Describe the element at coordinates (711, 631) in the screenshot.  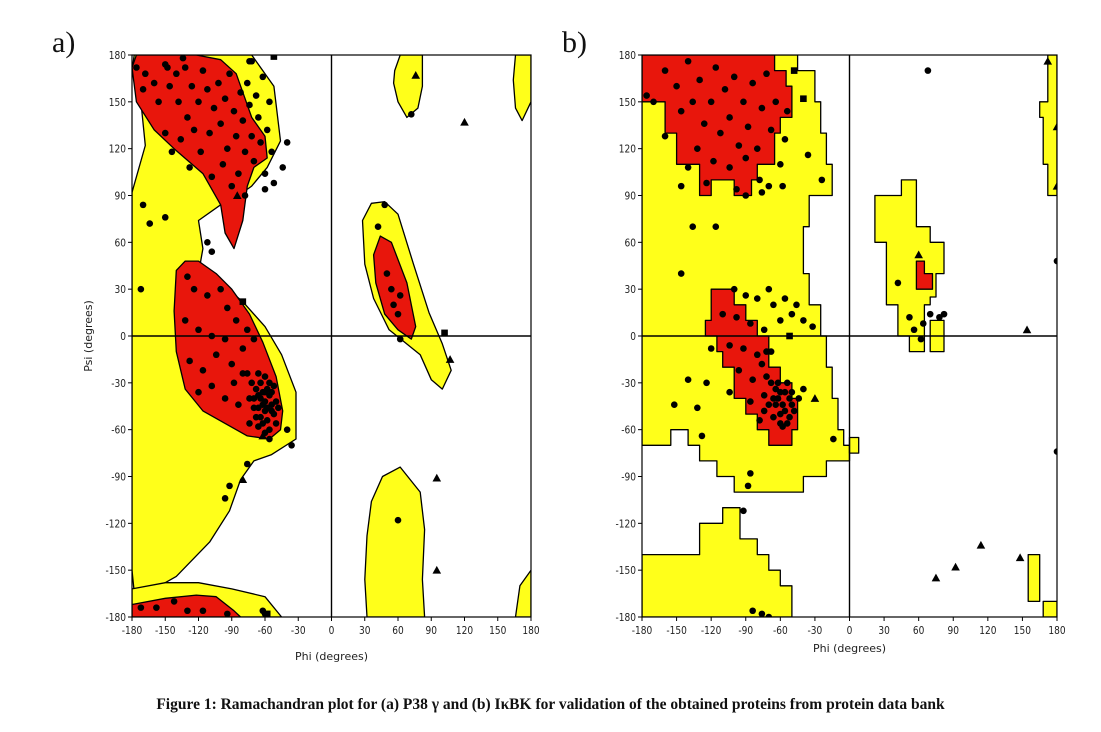
I see `x-tick-label: -120` at that location.